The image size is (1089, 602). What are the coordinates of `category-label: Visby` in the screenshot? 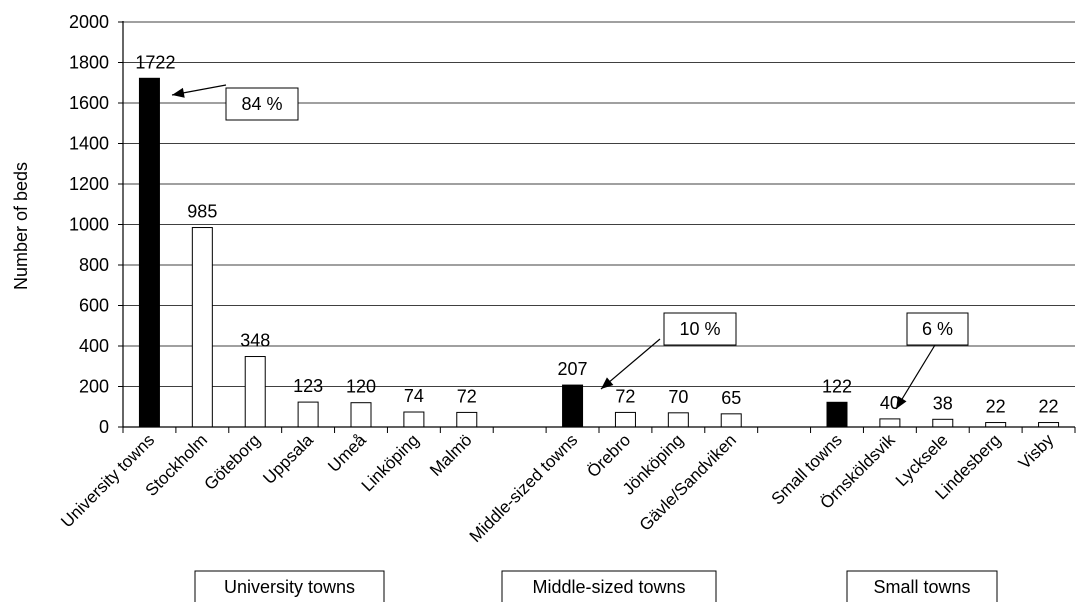 It's located at (1036, 451).